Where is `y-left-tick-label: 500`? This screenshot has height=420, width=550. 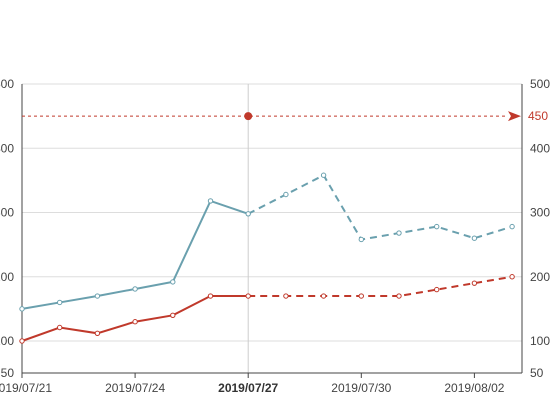
y-left-tick-label: 500 is located at coordinates (7, 84).